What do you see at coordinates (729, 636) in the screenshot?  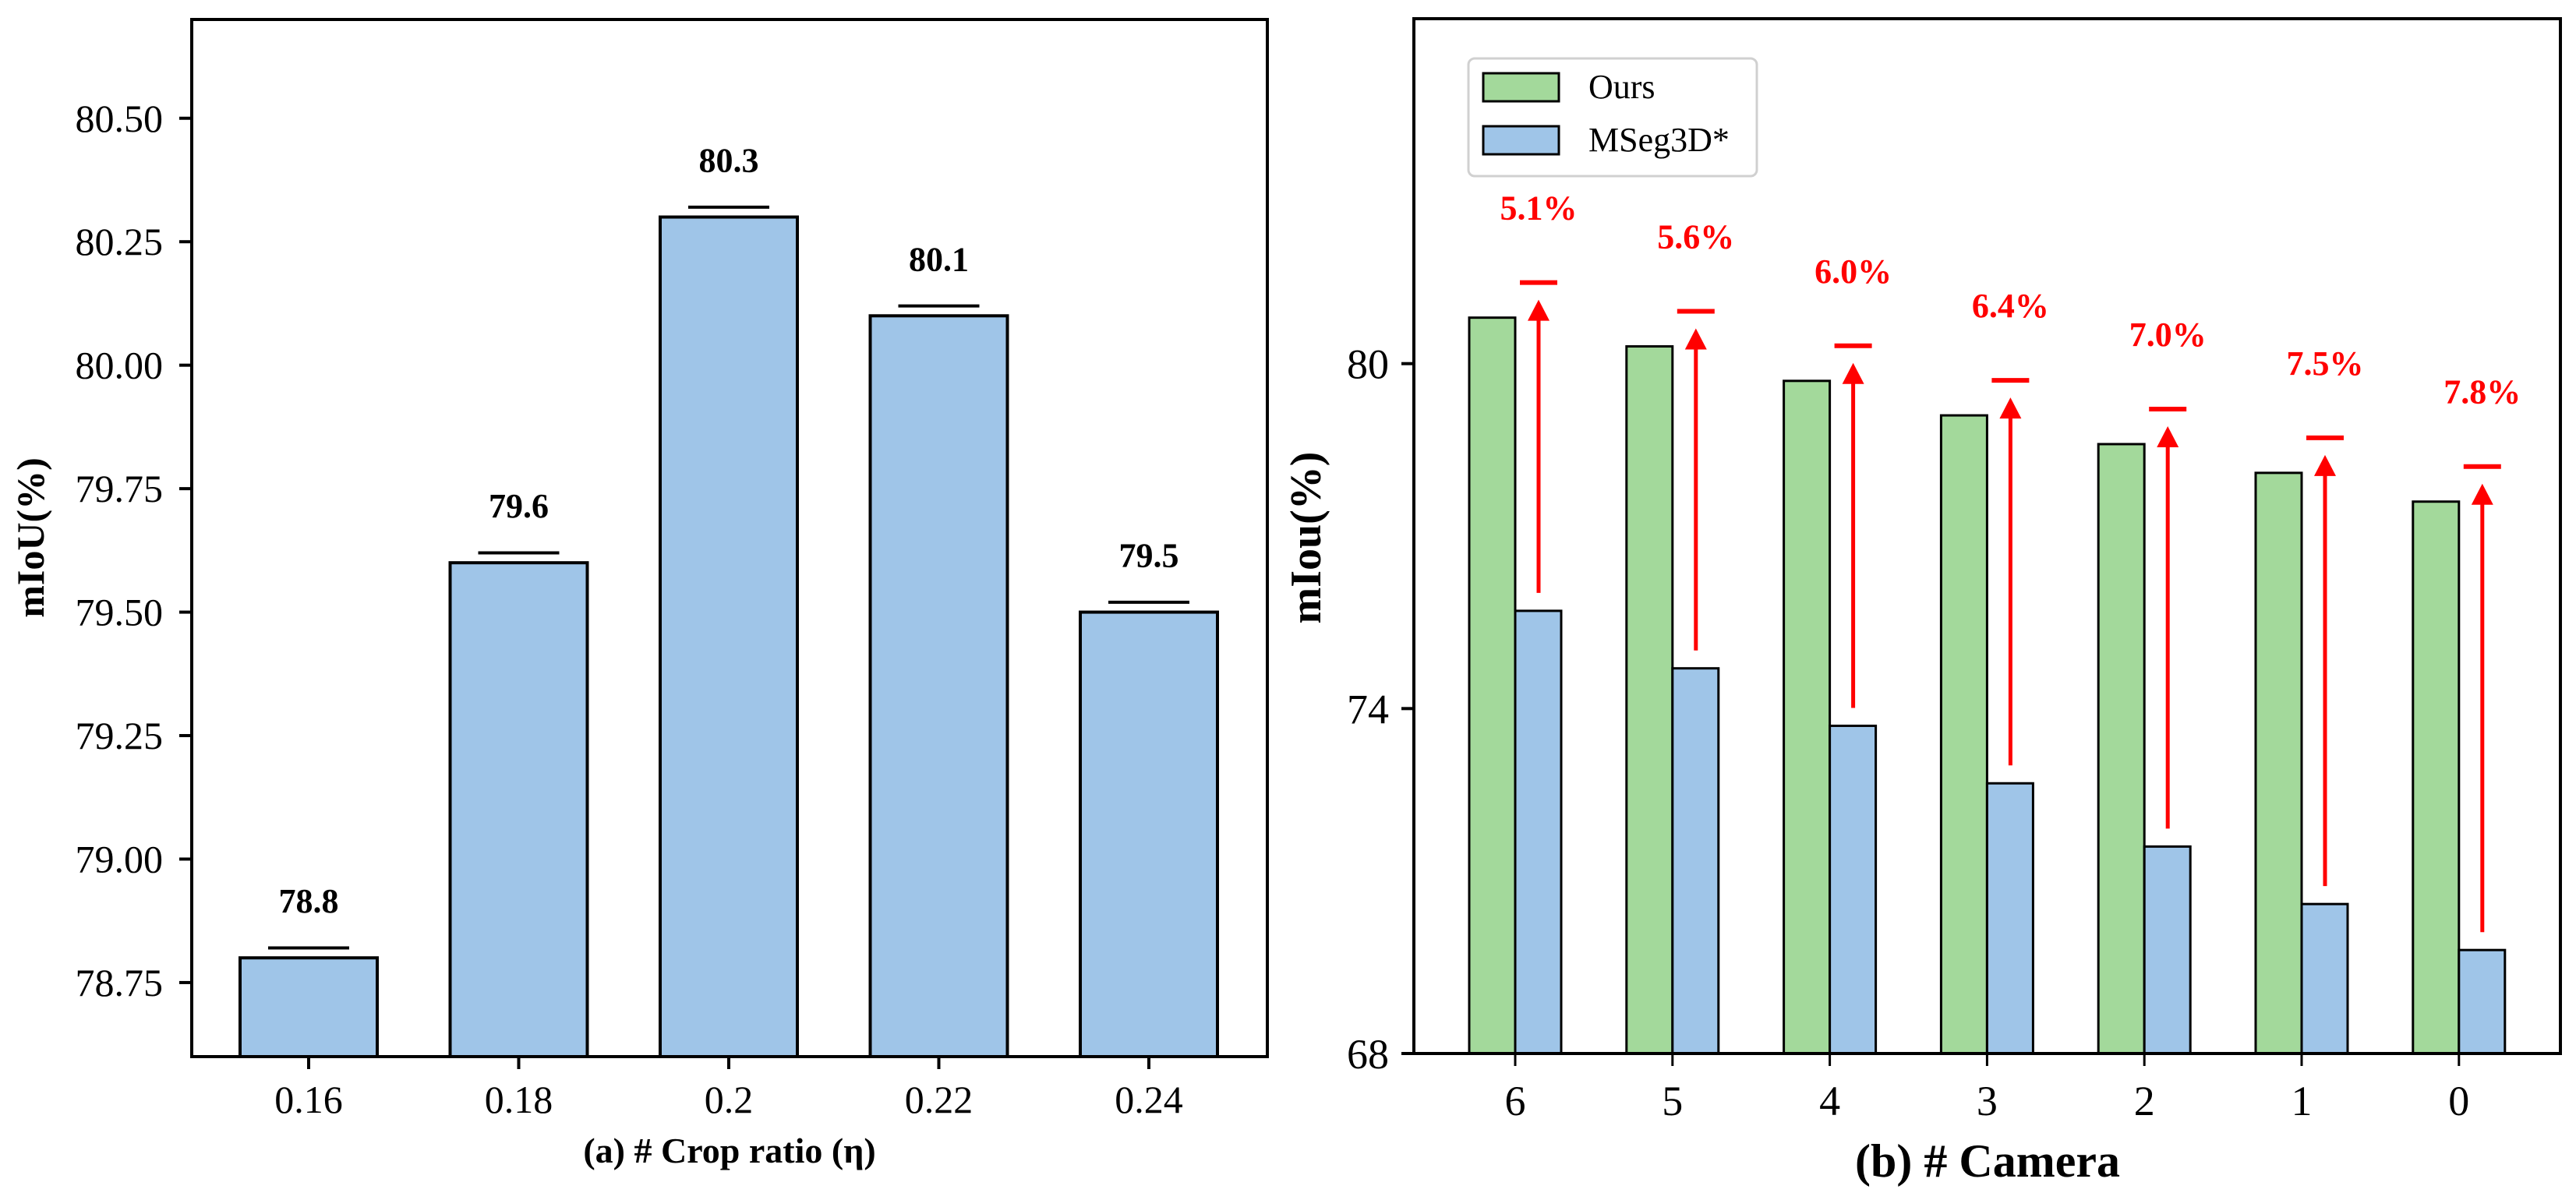 I see `bar-0.2` at bounding box center [729, 636].